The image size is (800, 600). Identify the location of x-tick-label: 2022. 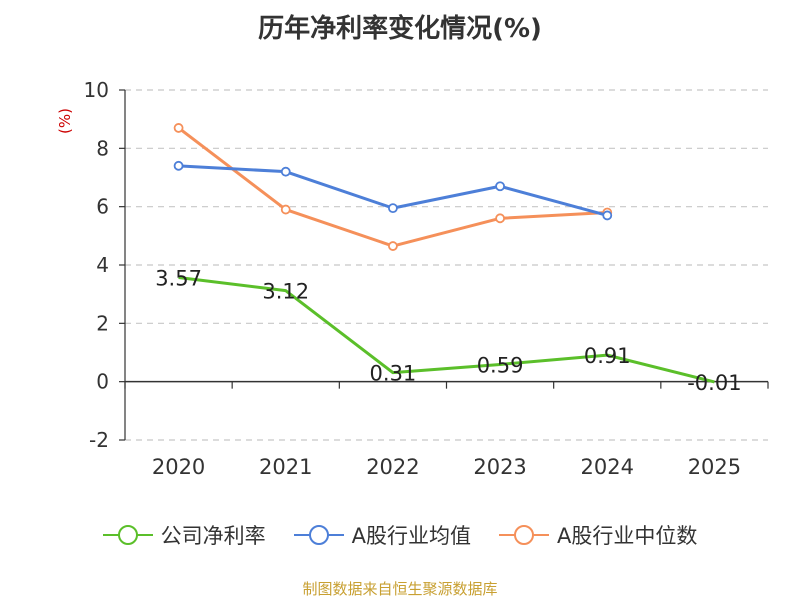
(392, 467).